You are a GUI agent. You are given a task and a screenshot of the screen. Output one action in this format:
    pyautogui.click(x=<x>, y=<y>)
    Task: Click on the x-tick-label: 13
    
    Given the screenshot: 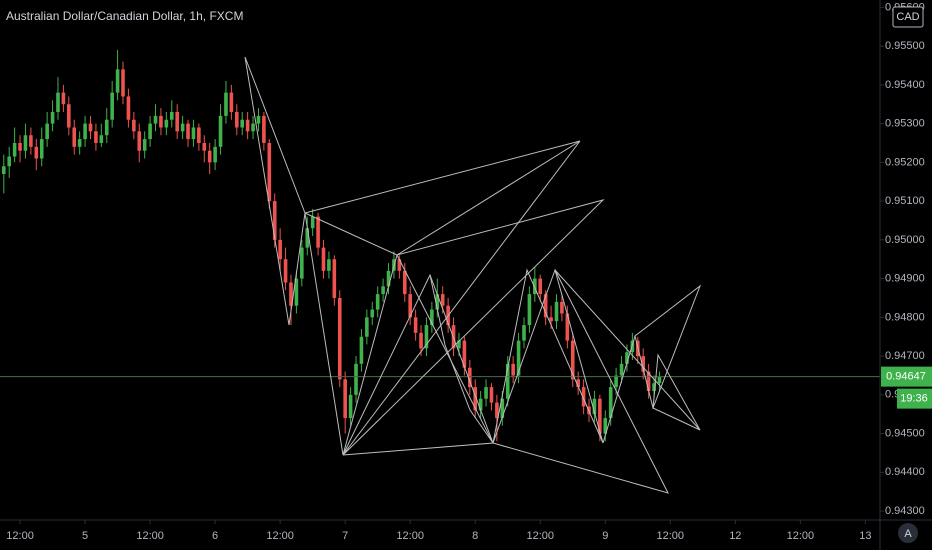 What is the action you would take?
    pyautogui.click(x=865, y=536)
    